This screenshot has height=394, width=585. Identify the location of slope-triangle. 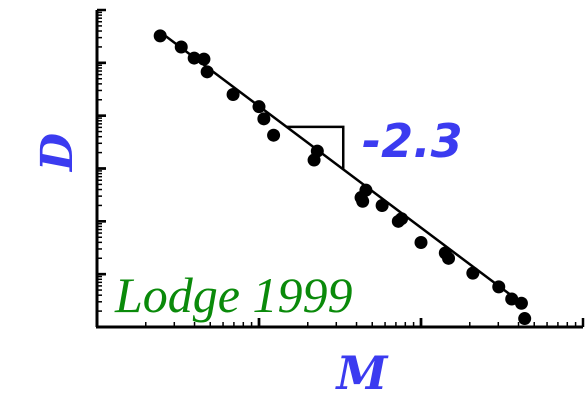
(315, 147).